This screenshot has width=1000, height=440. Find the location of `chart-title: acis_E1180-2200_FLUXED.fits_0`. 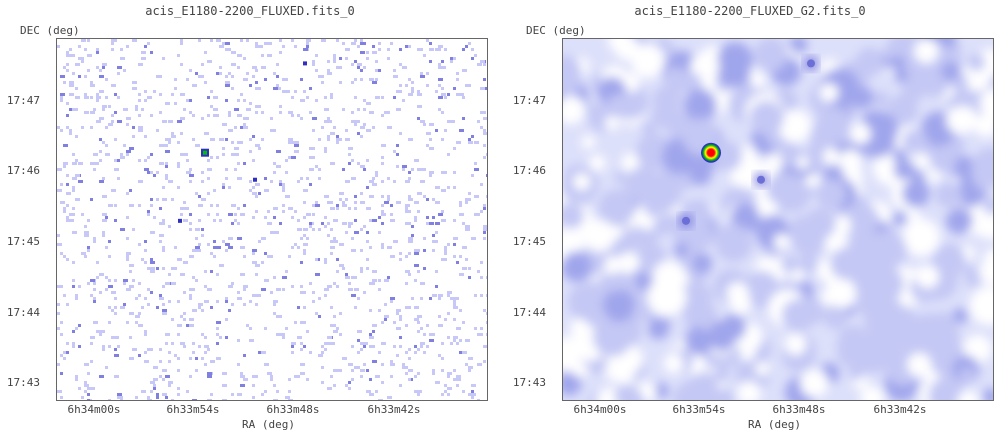

chart-title: acis_E1180-2200_FLUXED.fits_0 is located at coordinates (250, 11).